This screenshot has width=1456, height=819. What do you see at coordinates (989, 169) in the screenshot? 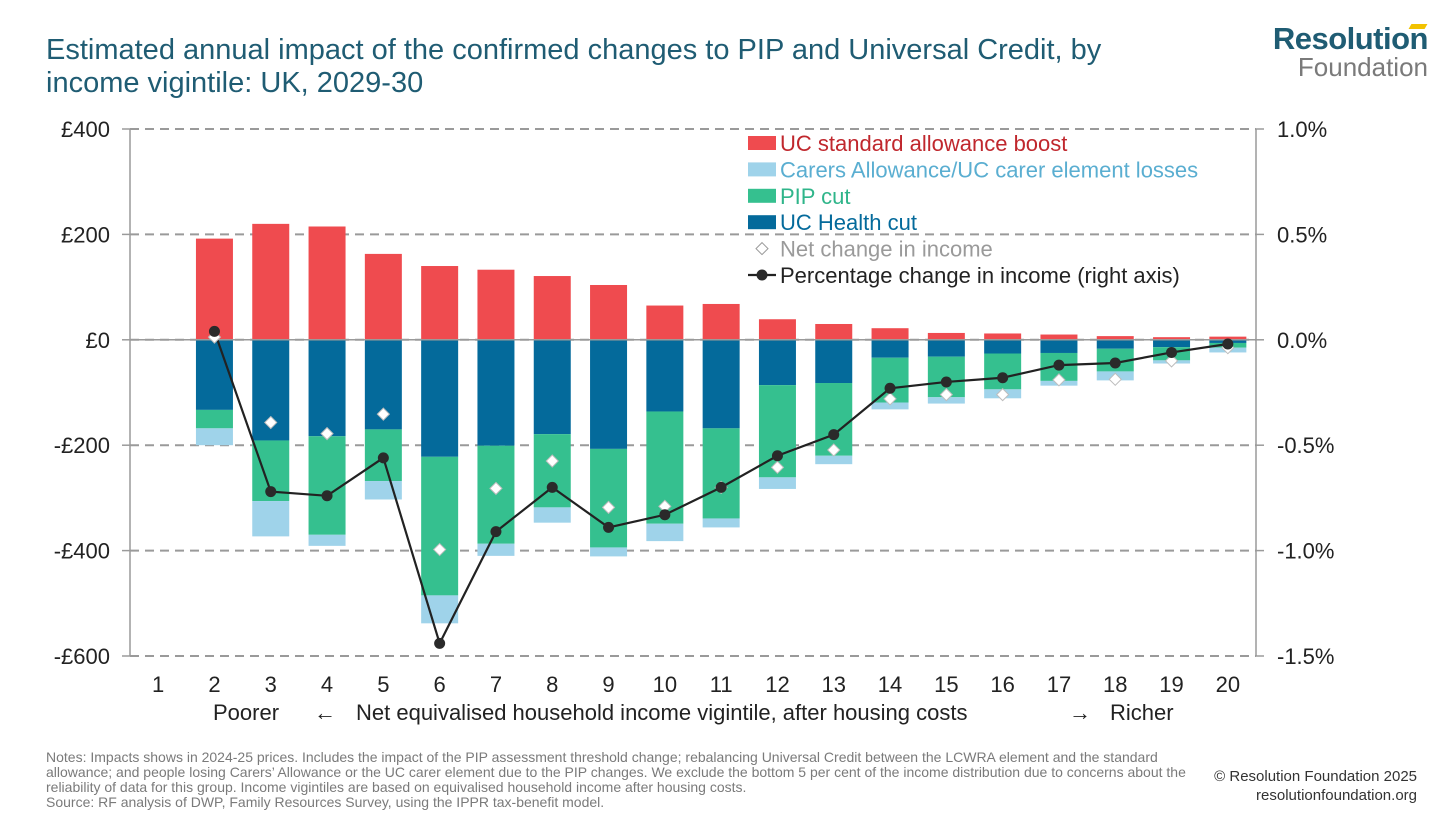
I see `legend-label: Carers Allowance/UC carer element losses` at bounding box center [989, 169].